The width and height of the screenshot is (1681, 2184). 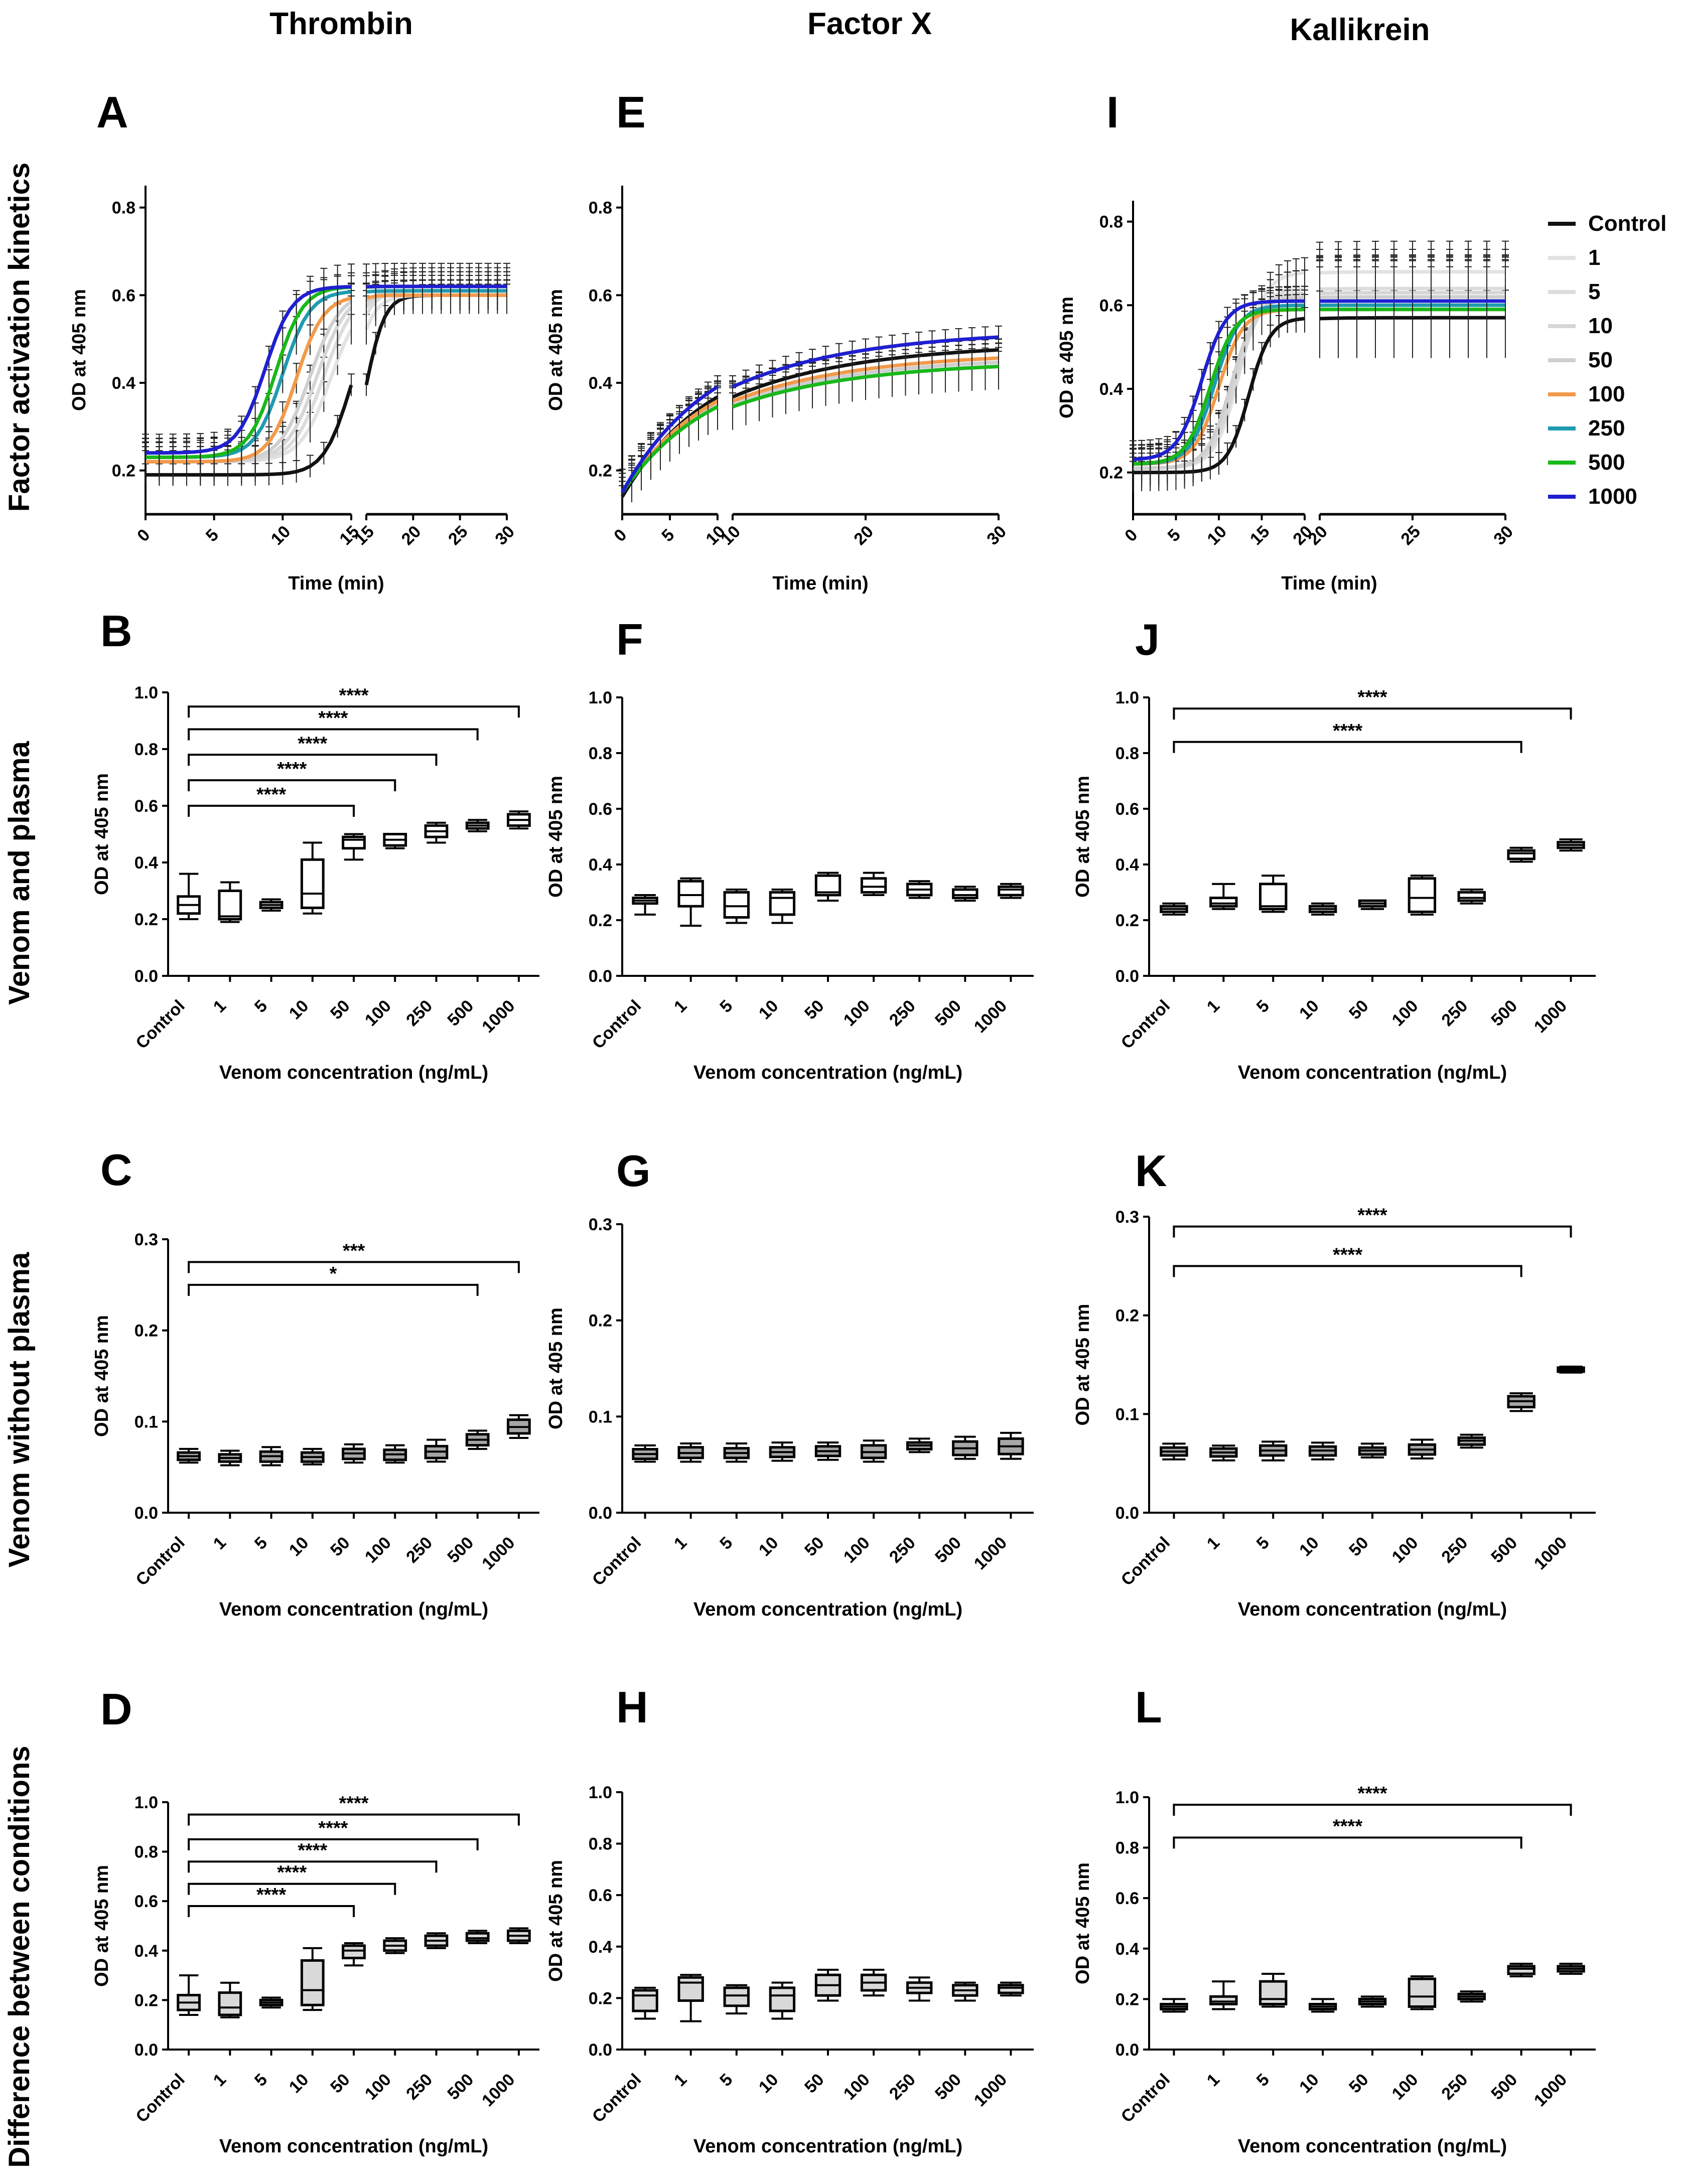 What do you see at coordinates (1219, 396) in the screenshot?
I see `series-line-control` at bounding box center [1219, 396].